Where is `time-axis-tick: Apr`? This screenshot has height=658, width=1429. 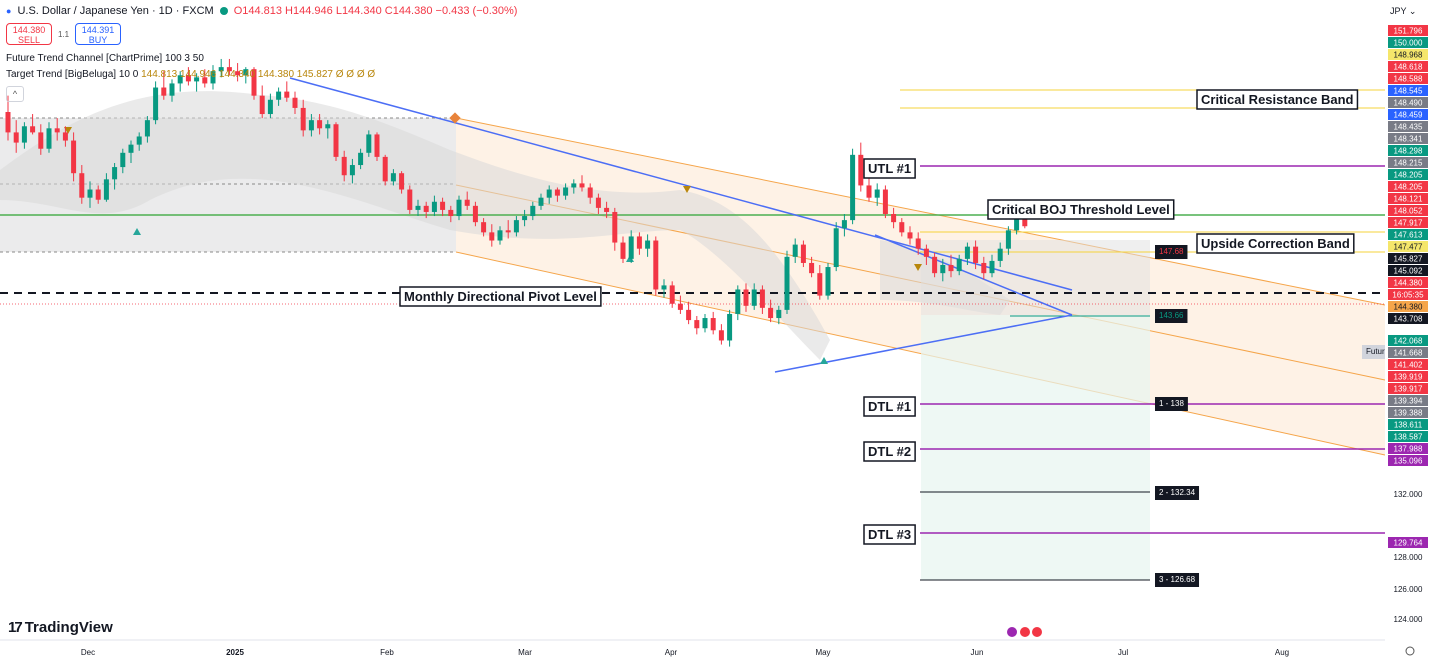 time-axis-tick: Apr is located at coordinates (671, 652).